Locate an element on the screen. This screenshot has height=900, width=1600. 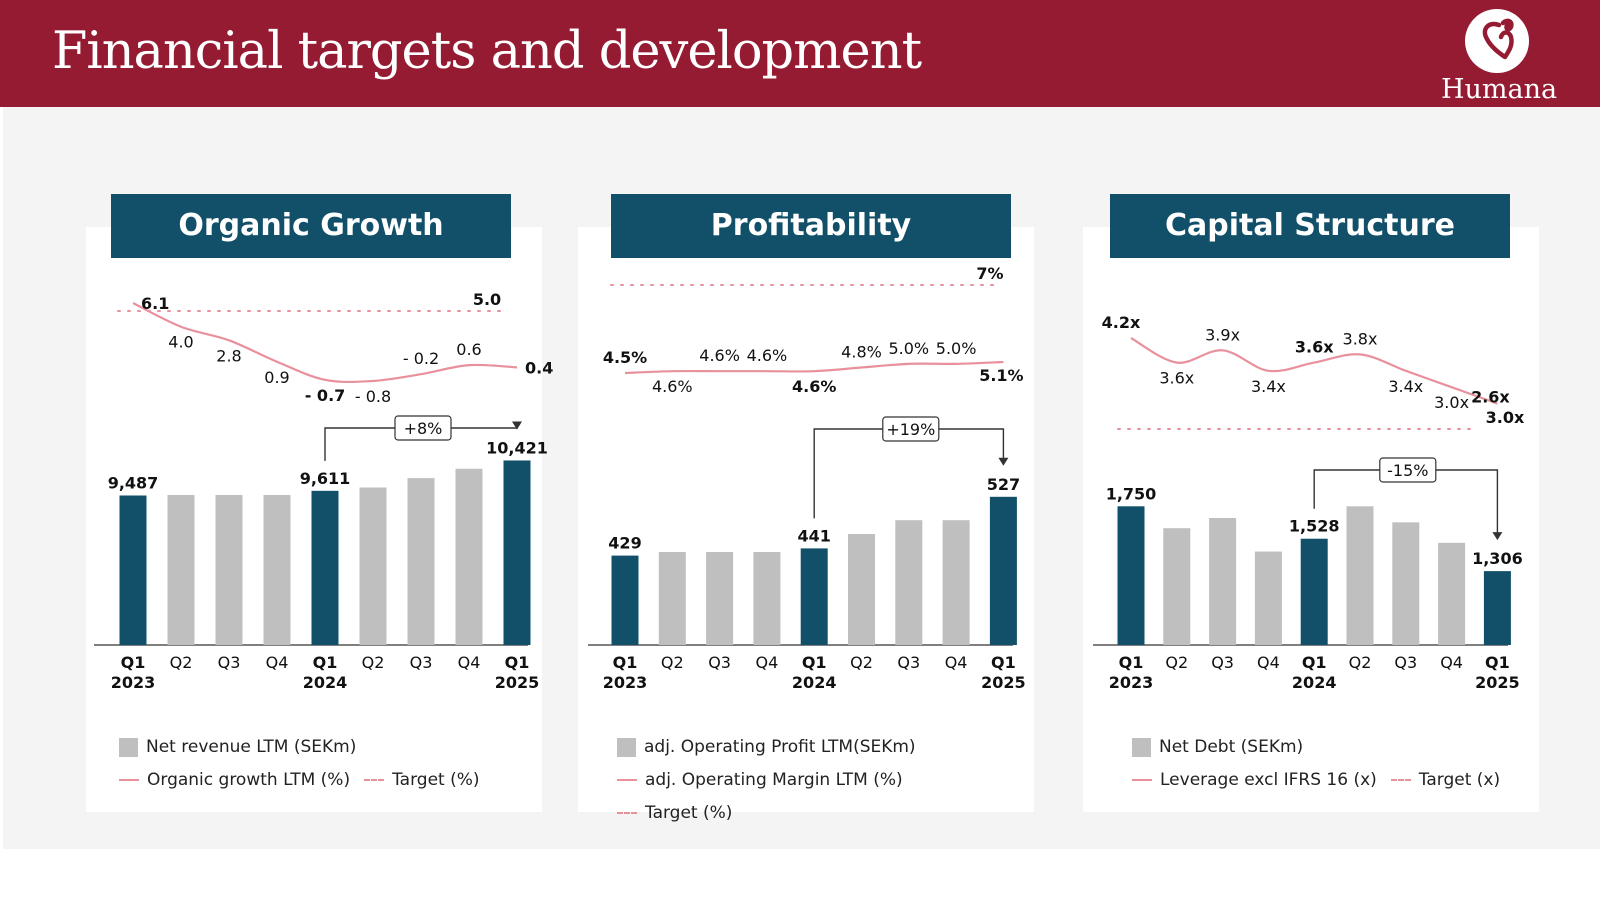
line-label-6: - 0.2 is located at coordinates (421, 358).